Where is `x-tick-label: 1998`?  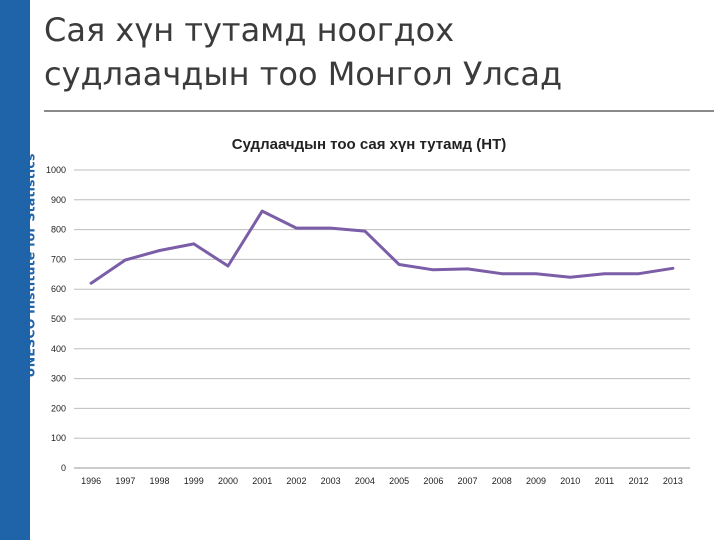 x-tick-label: 1998 is located at coordinates (160, 481).